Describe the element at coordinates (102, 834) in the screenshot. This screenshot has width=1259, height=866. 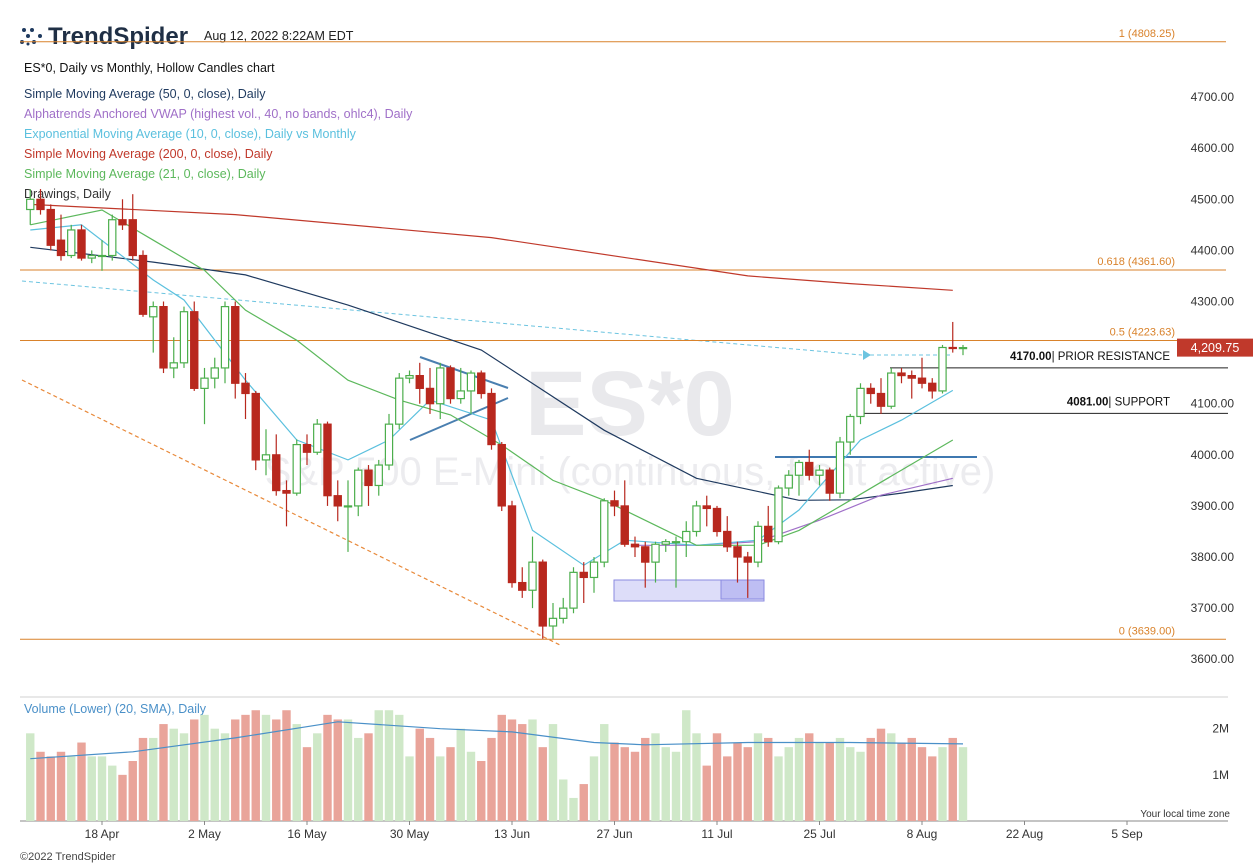
I see `x-tick-label: 18 Apr` at that location.